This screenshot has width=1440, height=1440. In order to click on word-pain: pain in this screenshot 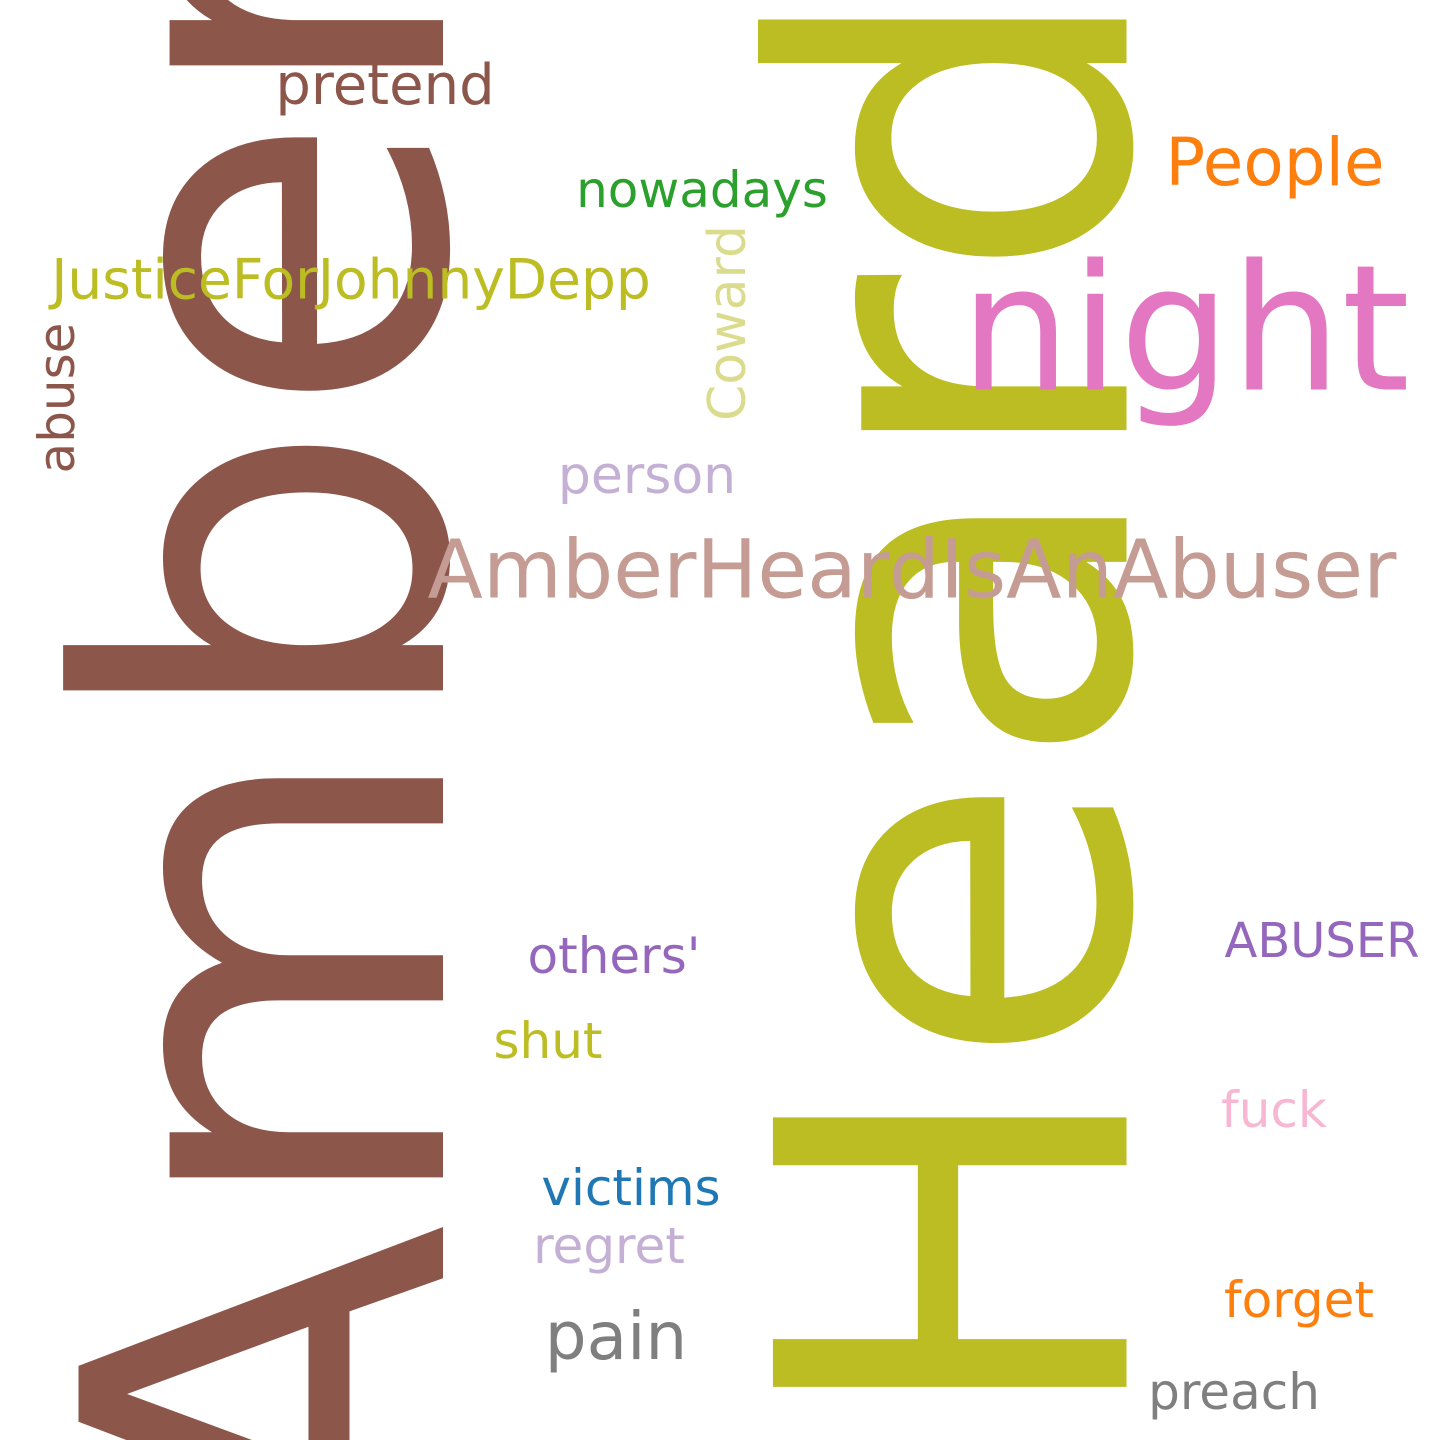, I will do `click(616, 1336)`.